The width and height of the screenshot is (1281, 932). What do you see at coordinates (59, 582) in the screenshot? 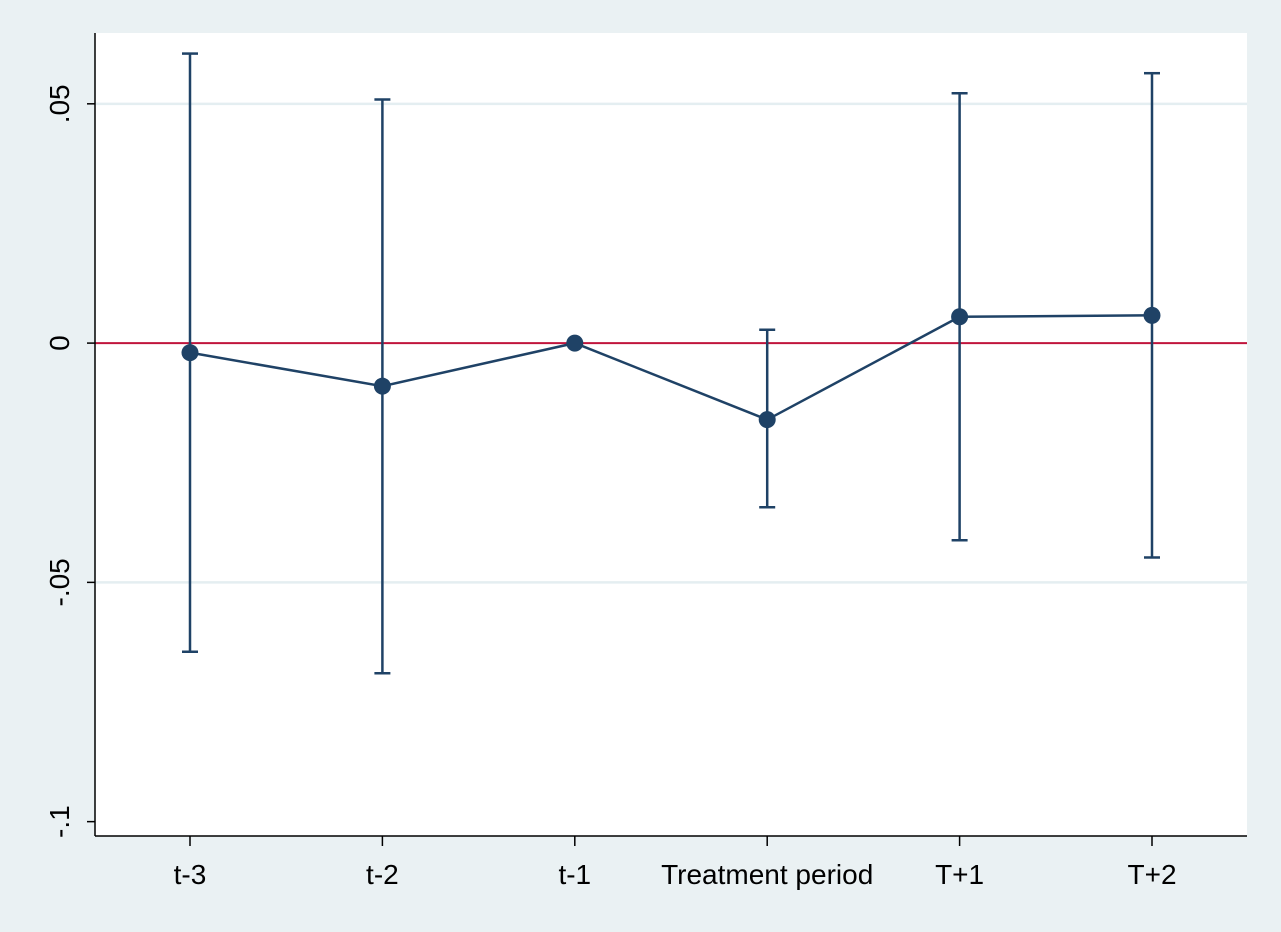
I see `y-tick-label-1: -.05` at bounding box center [59, 582].